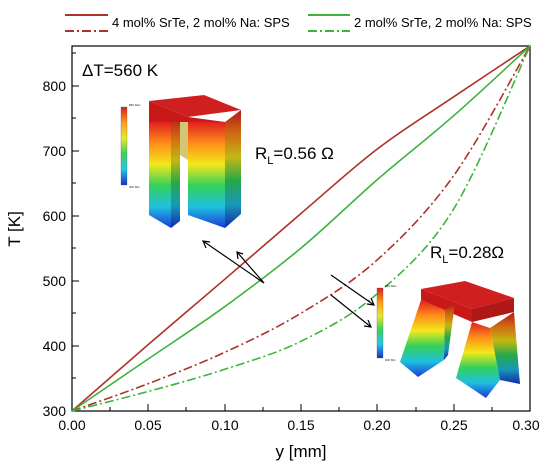  I want to click on lower-right-leg, so click(478, 360).